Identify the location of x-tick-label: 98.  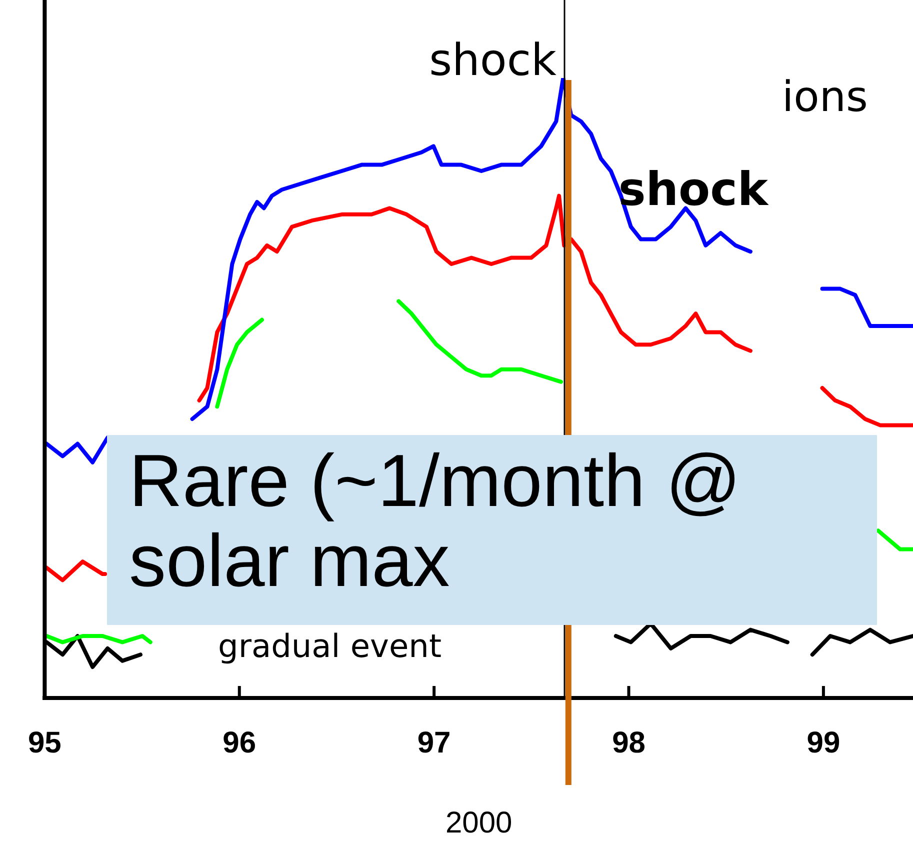
(629, 743).